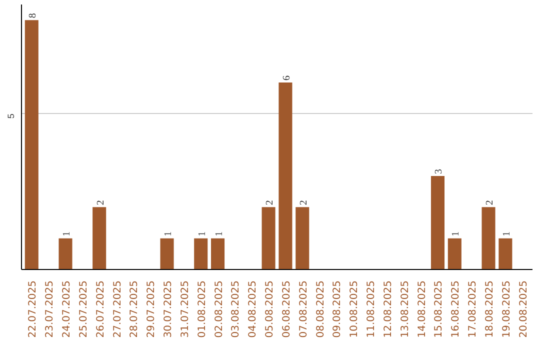  Describe the element at coordinates (388, 309) in the screenshot. I see `x-tick-label: 12.08.2025` at that location.